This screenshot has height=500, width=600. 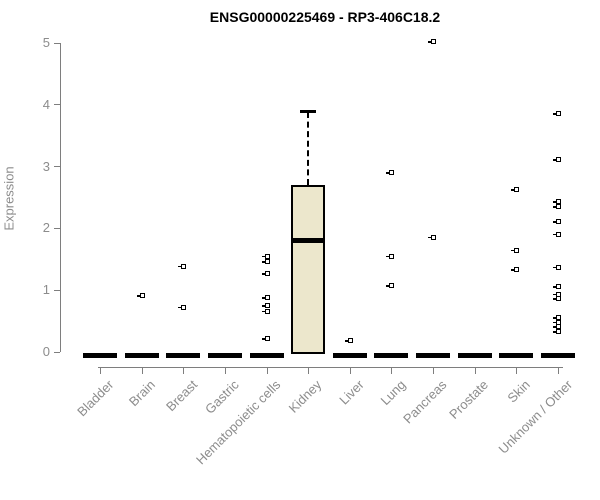 What do you see at coordinates (95, 398) in the screenshot?
I see `x-tick-label: Bladder` at bounding box center [95, 398].